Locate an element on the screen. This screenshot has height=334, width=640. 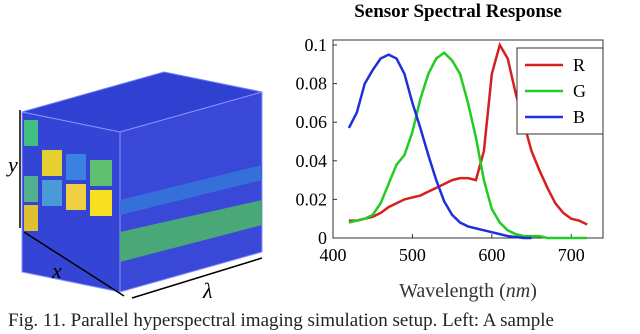
y-tick-label: 0.04 is located at coordinates (312, 161).